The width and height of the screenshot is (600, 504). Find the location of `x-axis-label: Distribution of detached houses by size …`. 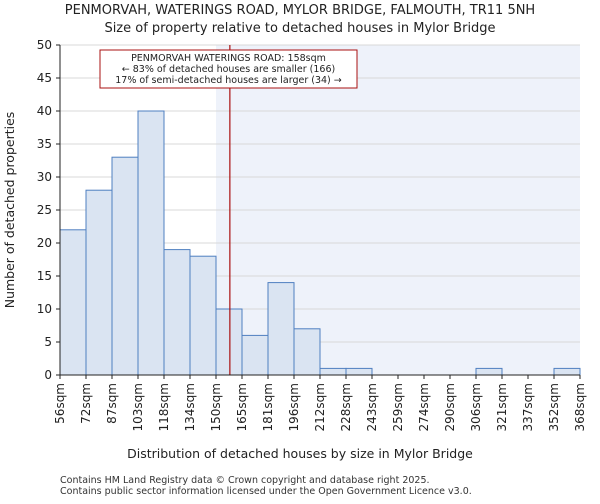

x-axis-label: Distribution of detached houses by size … is located at coordinates (300, 453).